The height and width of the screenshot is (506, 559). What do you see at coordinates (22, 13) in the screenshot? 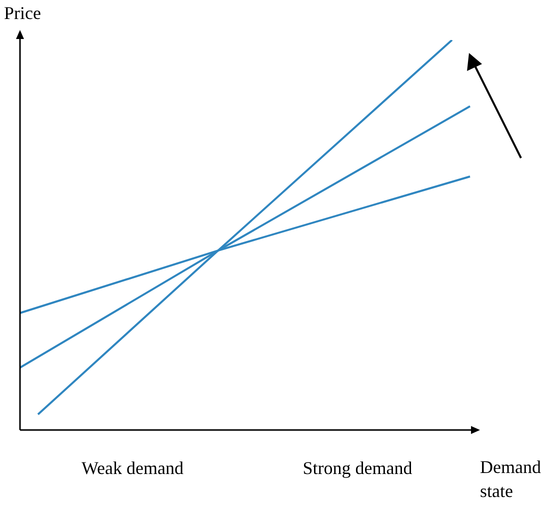
I see `y-axis-title: Price` at bounding box center [22, 13].